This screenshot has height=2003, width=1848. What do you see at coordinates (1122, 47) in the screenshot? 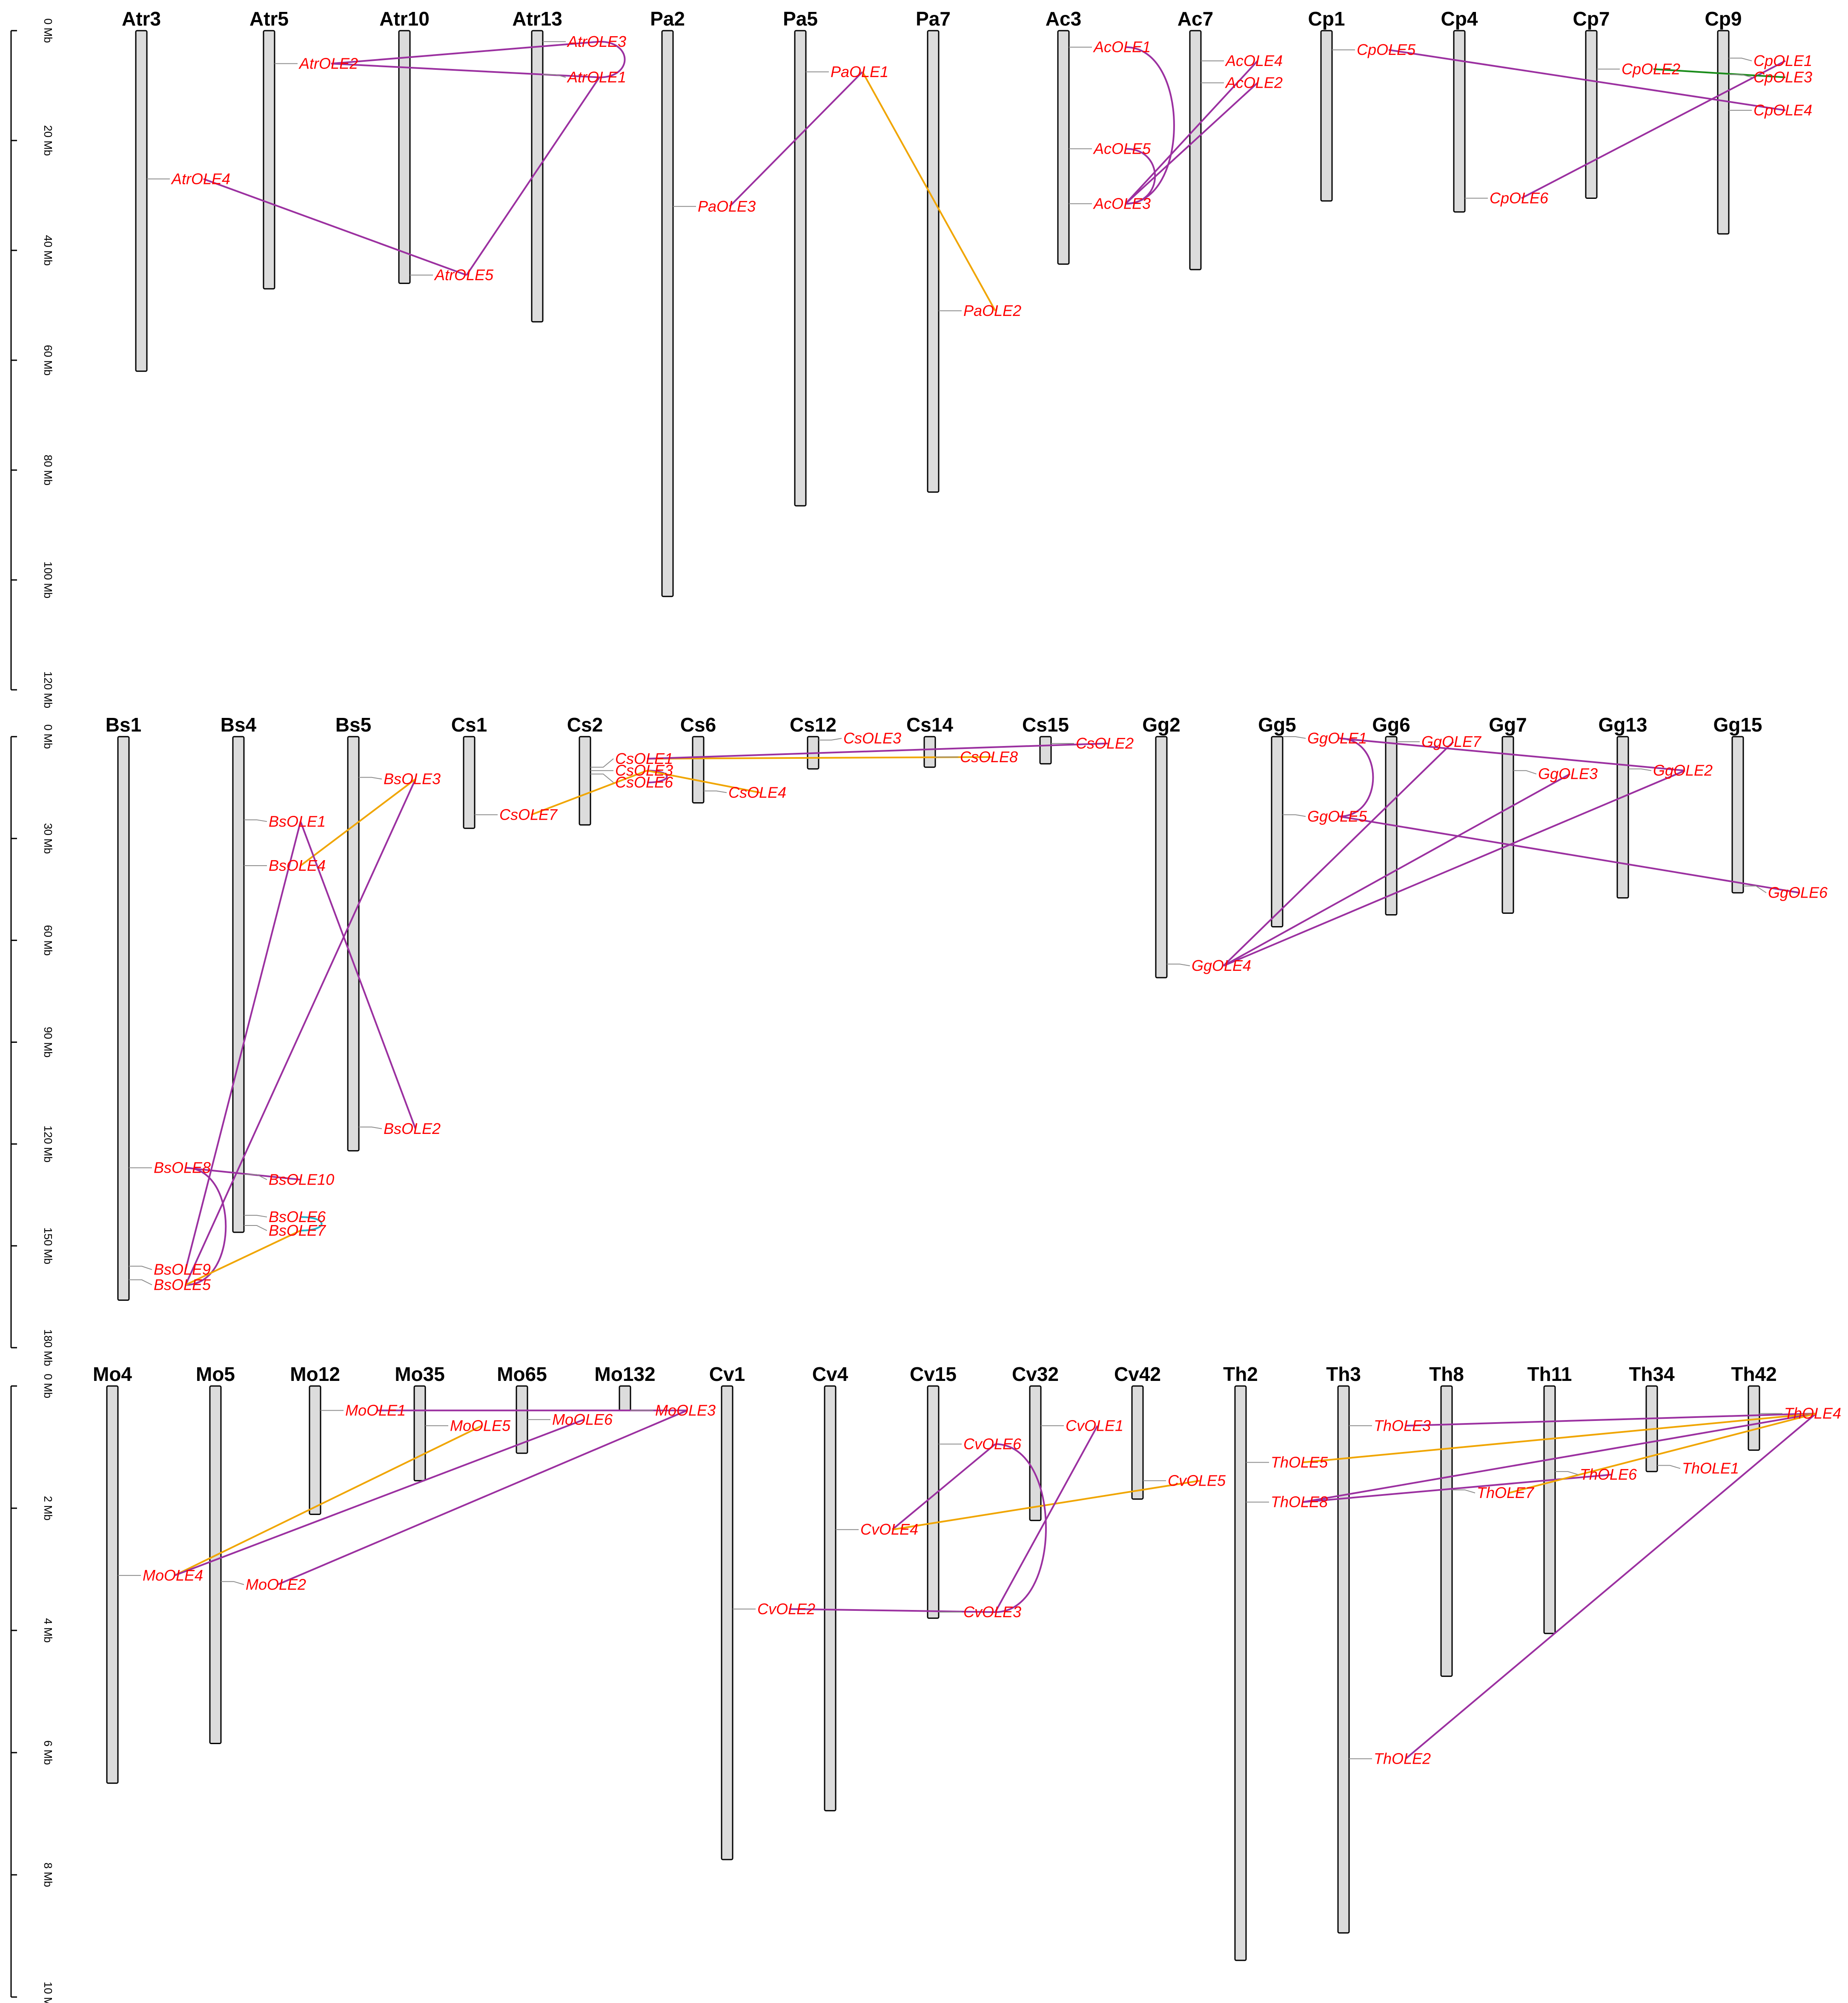
I see `gene-label: AcOLE1` at bounding box center [1122, 47].